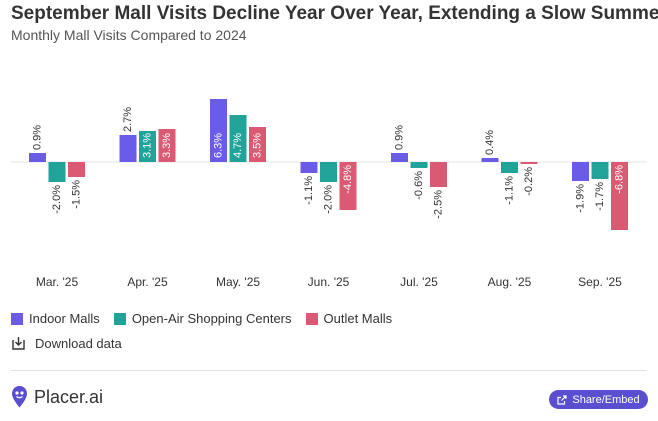  What do you see at coordinates (147, 282) in the screenshot?
I see `category-label-2: Apr. '25` at bounding box center [147, 282].